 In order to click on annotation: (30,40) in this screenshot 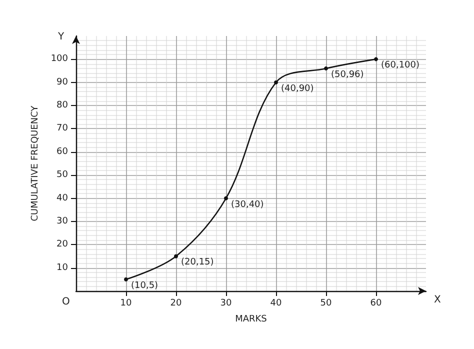, I will do `click(247, 205)`.